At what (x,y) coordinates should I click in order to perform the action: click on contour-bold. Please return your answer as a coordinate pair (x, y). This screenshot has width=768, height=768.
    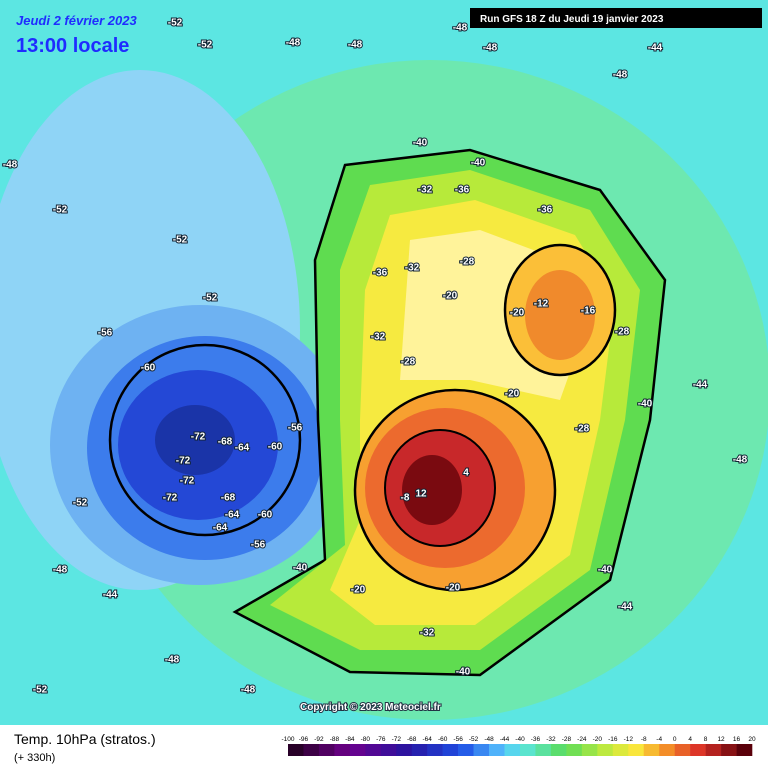
    Looking at the image, I should click on (205, 440).